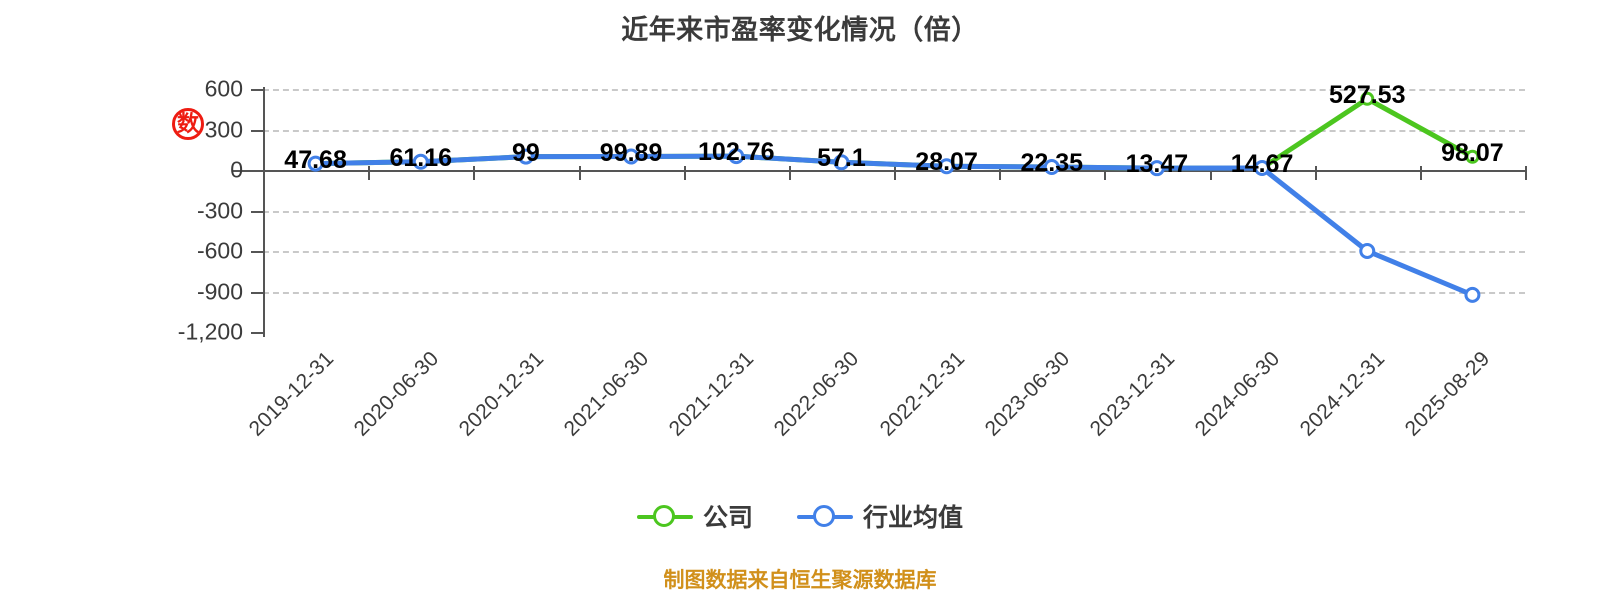  What do you see at coordinates (421, 157) in the screenshot?
I see `point-value-label: 61.16` at bounding box center [421, 157].